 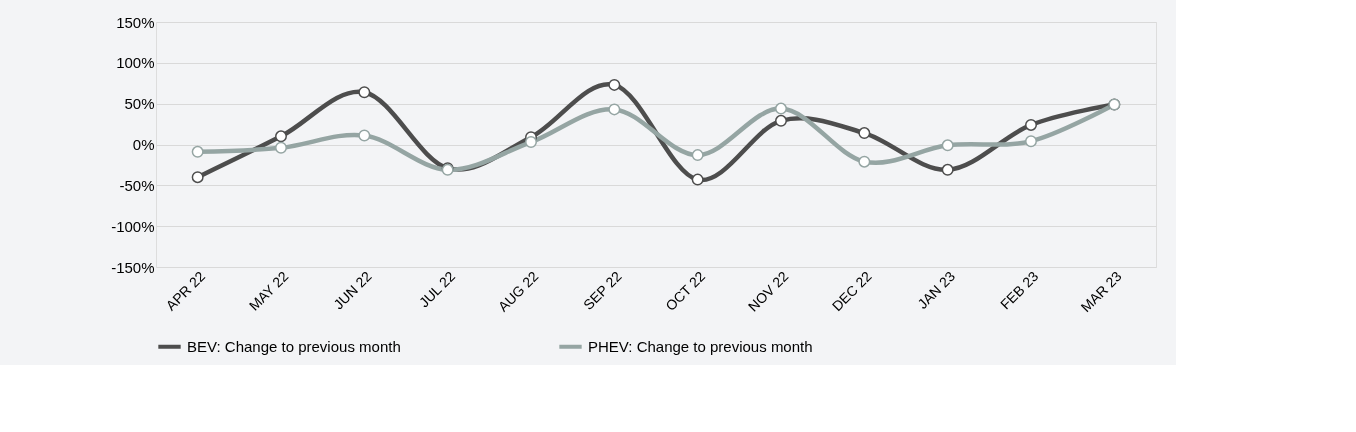 What do you see at coordinates (133, 267) in the screenshot?
I see `y-tick-label: -150%` at bounding box center [133, 267].